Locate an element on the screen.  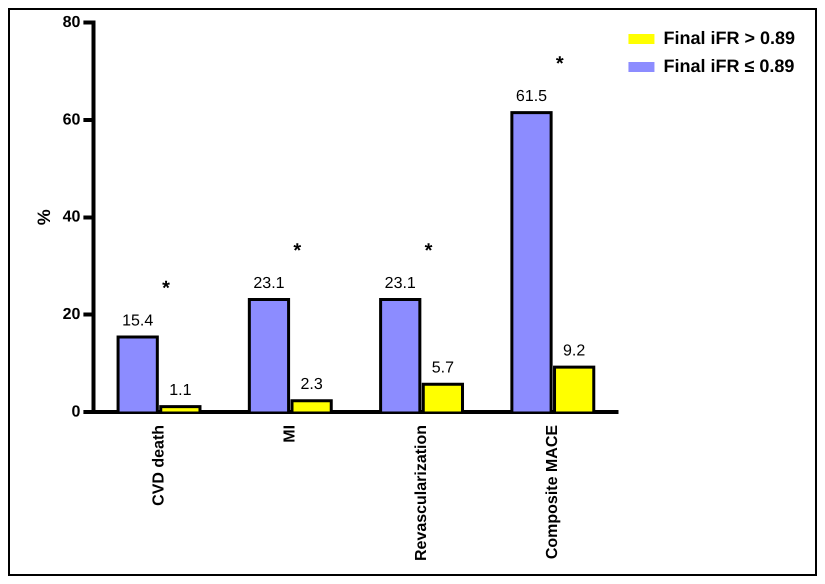
data-label: 5.7 is located at coordinates (443, 368).